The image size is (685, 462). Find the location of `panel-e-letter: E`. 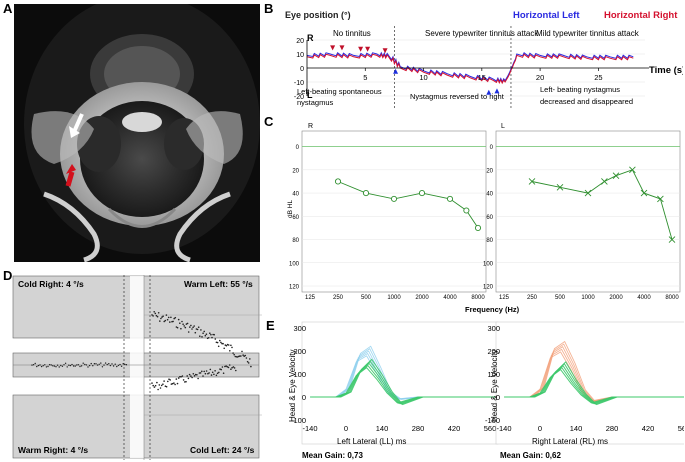

panel-e-letter: E is located at coordinates (270, 325).